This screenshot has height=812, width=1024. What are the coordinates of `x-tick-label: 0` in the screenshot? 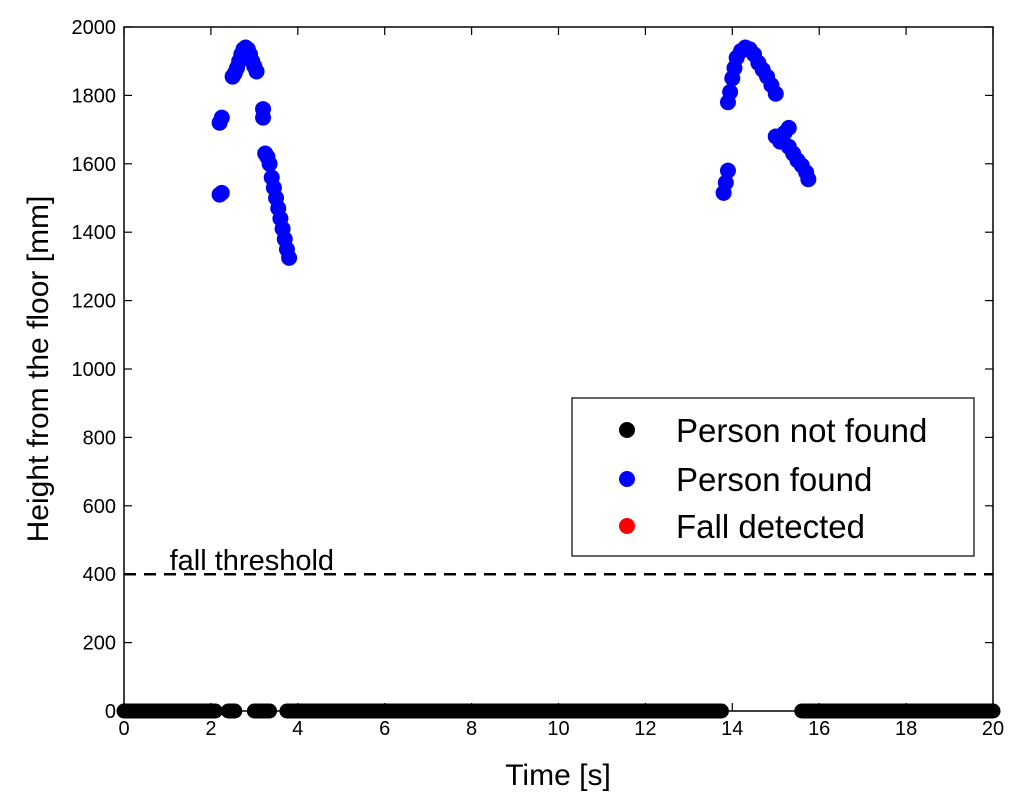 It's located at (123, 729).